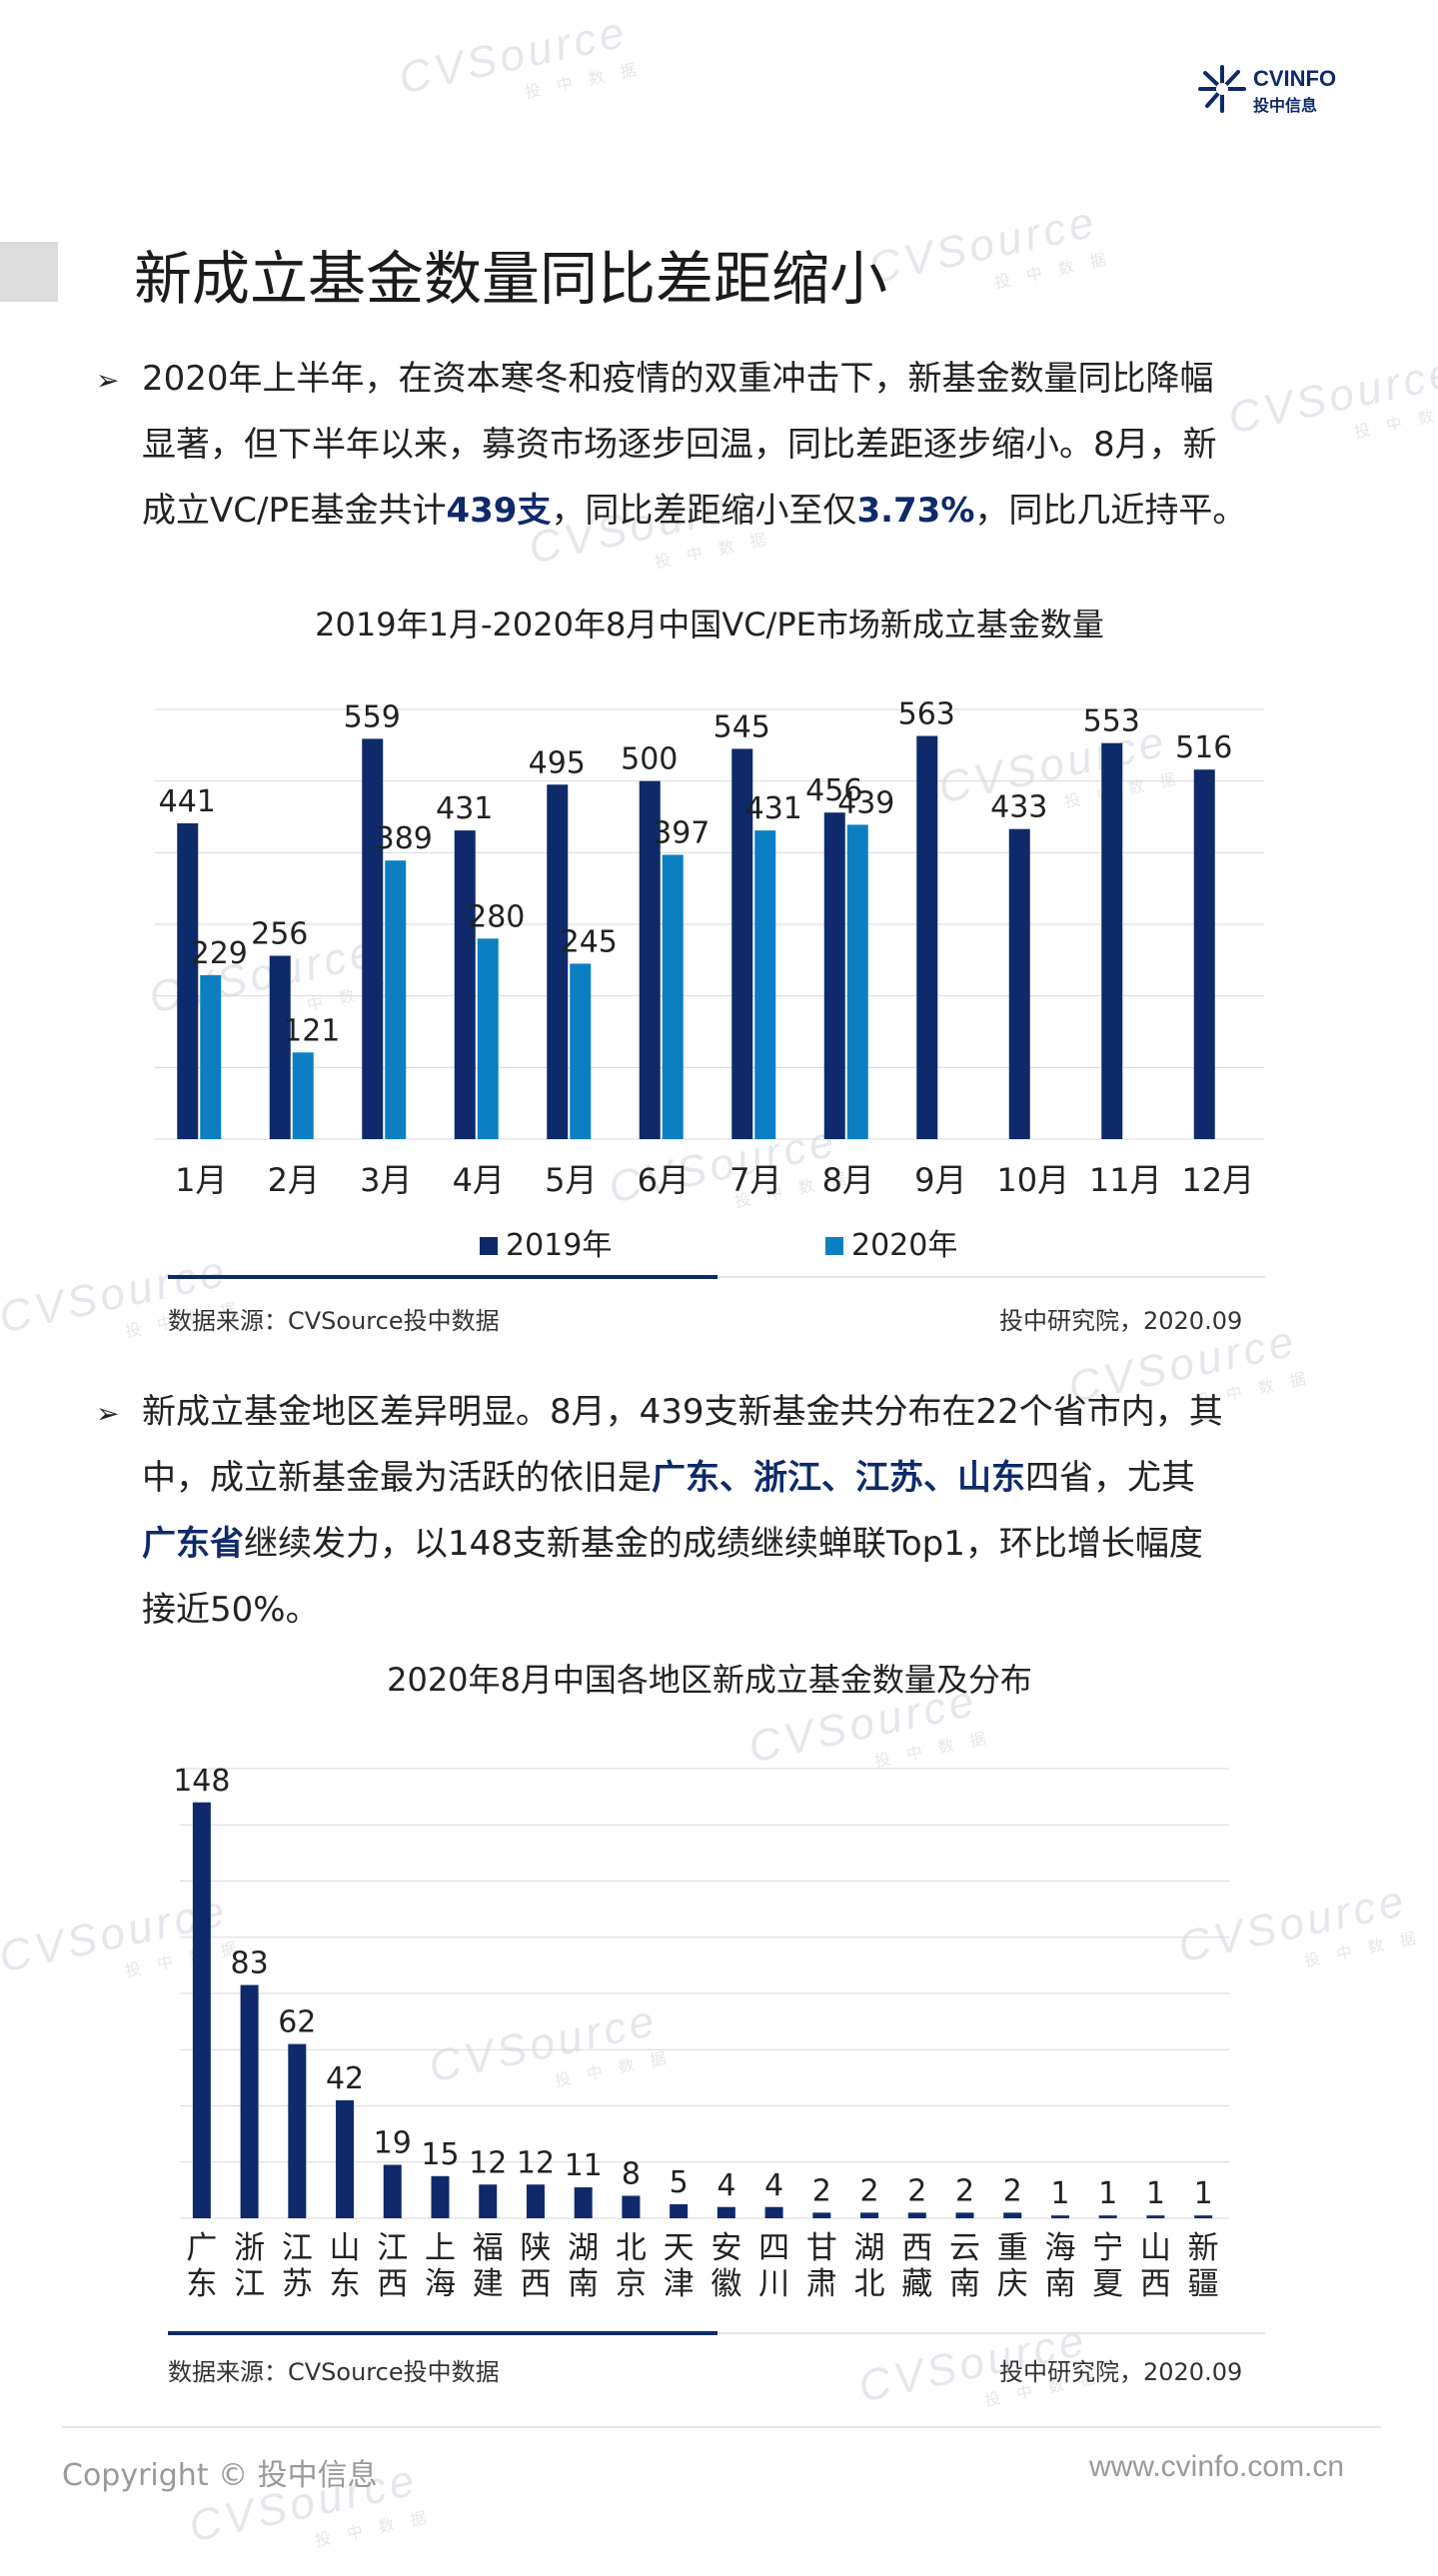 The height and width of the screenshot is (2576, 1438). What do you see at coordinates (1156, 2266) in the screenshot?
I see `x-tick-label: 山西` at bounding box center [1156, 2266].